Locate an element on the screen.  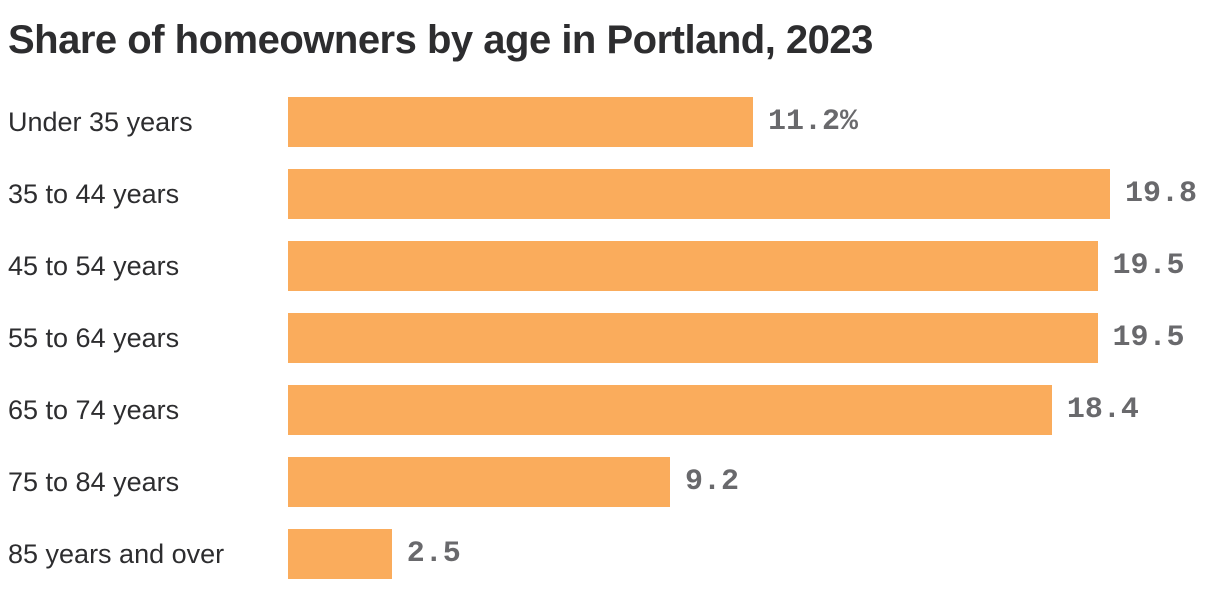
category-label: 85 years and over is located at coordinates (116, 553).